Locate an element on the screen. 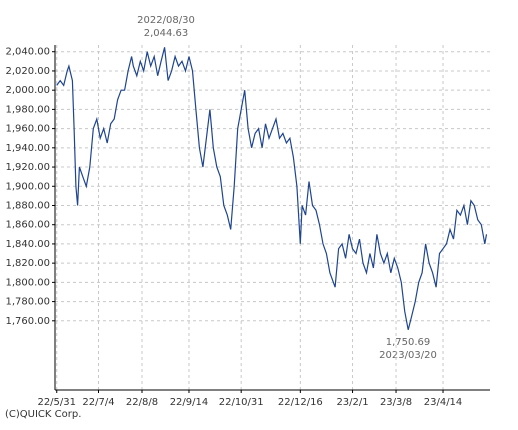 This screenshot has height=430, width=518. y-tick-label: 1,960.00 is located at coordinates (27, 129).